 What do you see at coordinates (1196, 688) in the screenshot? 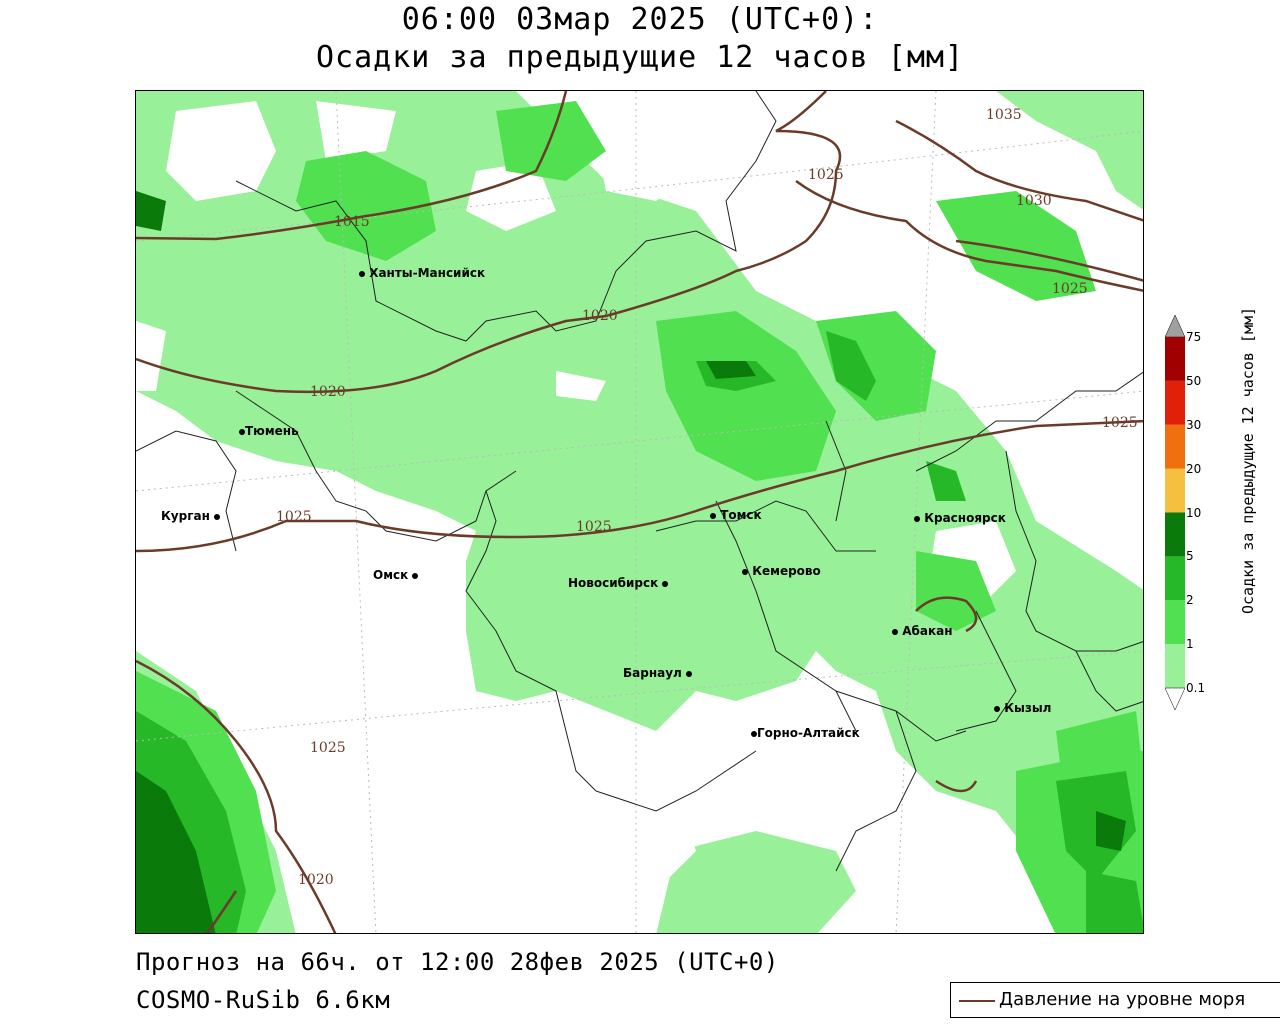
I see `colorbar-tick-label: 0.1` at bounding box center [1196, 688].